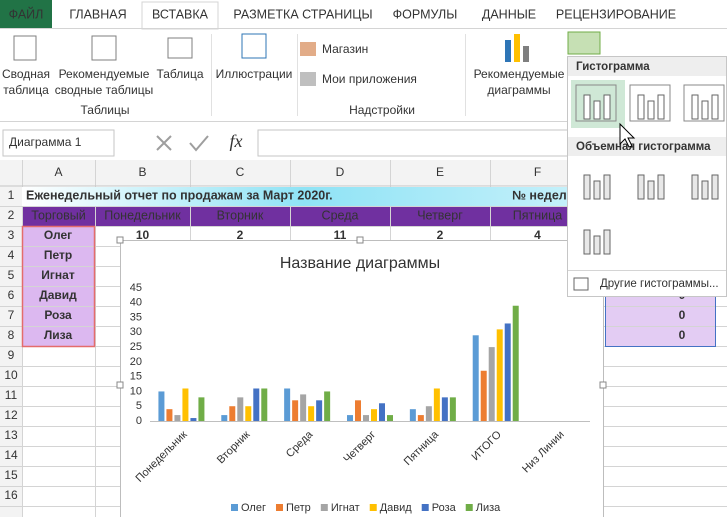 This screenshot has width=727, height=517. What do you see at coordinates (537, 235) in the screenshot?
I see `cell-value: 4` at bounding box center [537, 235].